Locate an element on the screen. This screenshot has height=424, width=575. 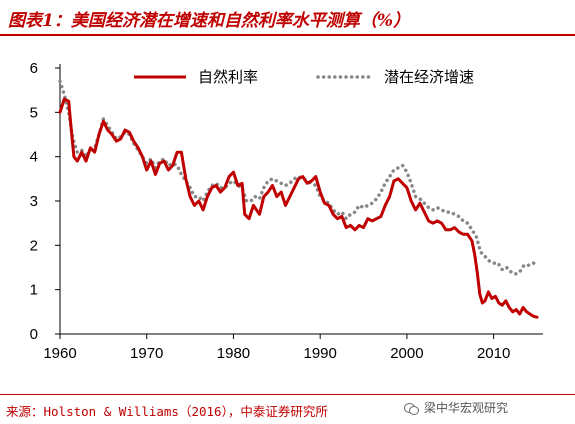
source-note: 来源：Holston & Williams（2016），中泰证券研究所 is located at coordinates (167, 411).